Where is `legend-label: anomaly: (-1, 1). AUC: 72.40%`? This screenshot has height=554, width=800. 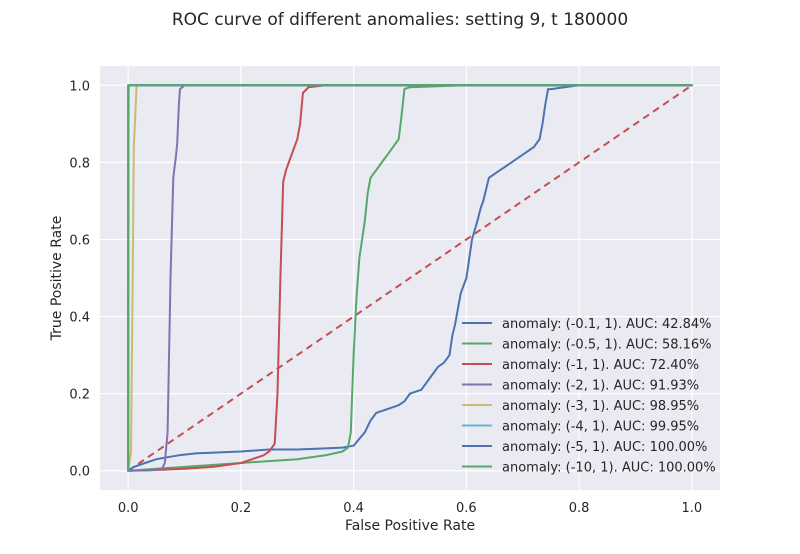 legend-label: anomaly: (-1, 1). AUC: 72.40% is located at coordinates (600, 365).